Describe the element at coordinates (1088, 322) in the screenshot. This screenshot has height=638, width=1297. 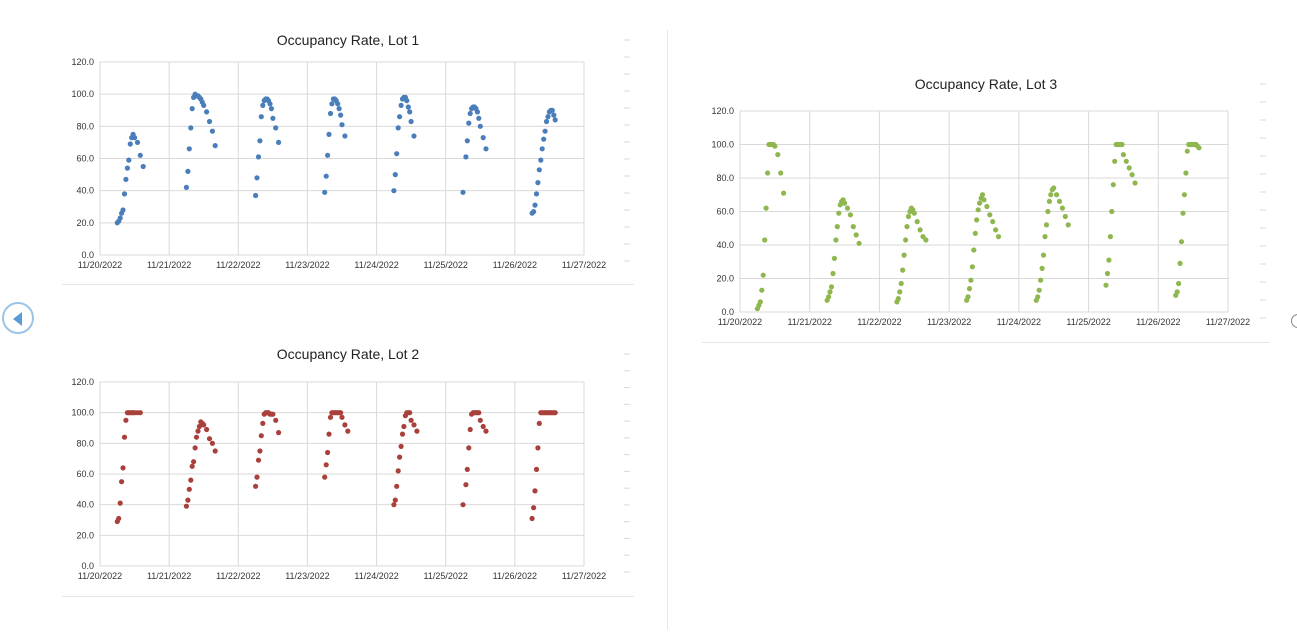
I see `x-tick-label: 11/25/2022` at that location.